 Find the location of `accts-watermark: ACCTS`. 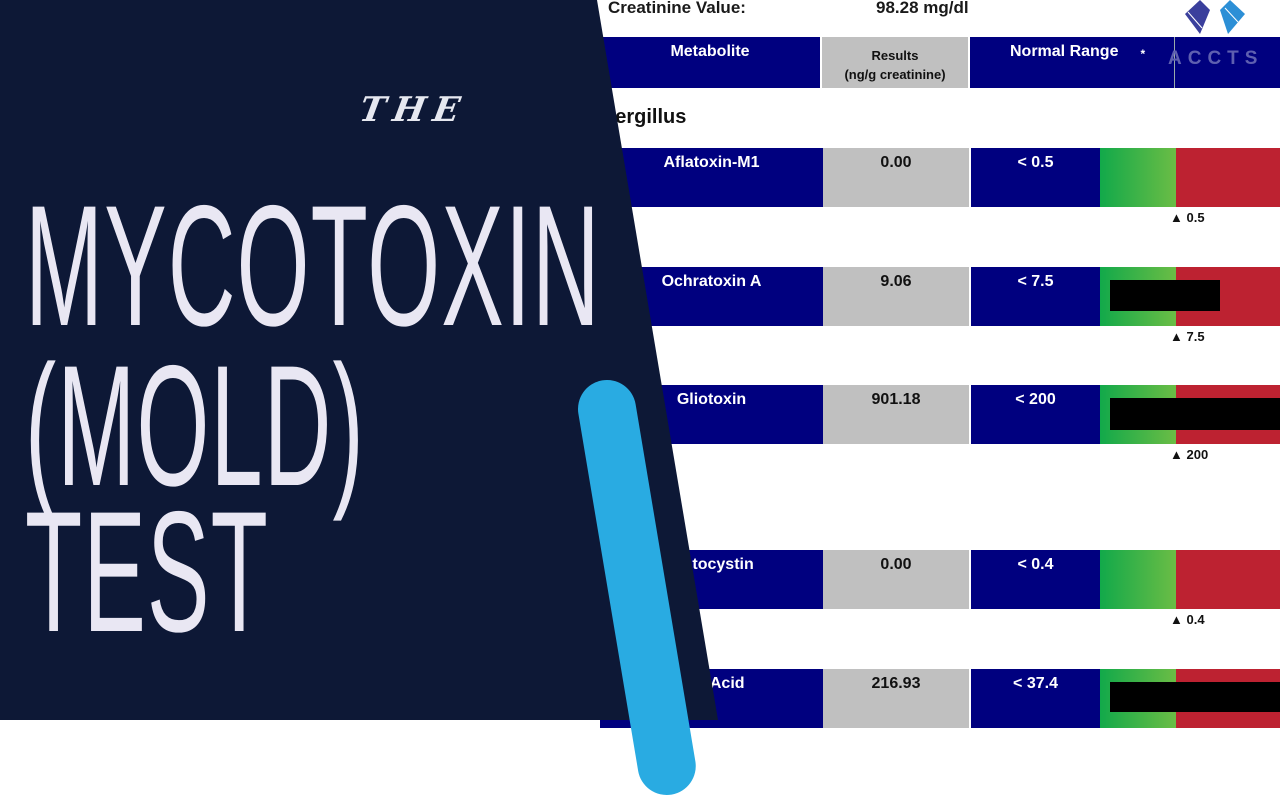

accts-watermark: ACCTS is located at coordinates (1216, 58).